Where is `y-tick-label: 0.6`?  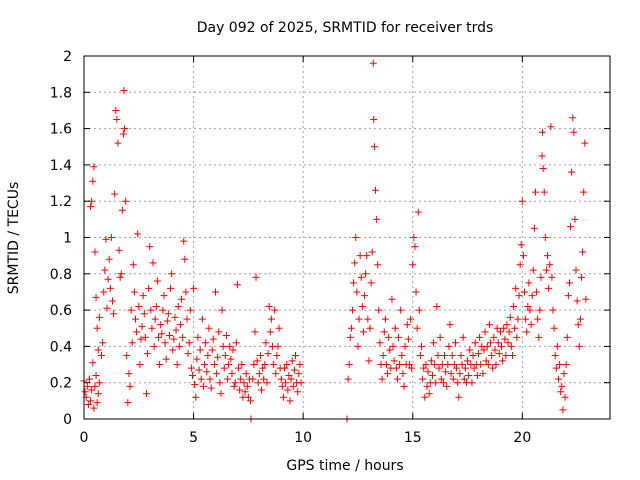
y-tick-label: 0.6 is located at coordinates (61, 311).